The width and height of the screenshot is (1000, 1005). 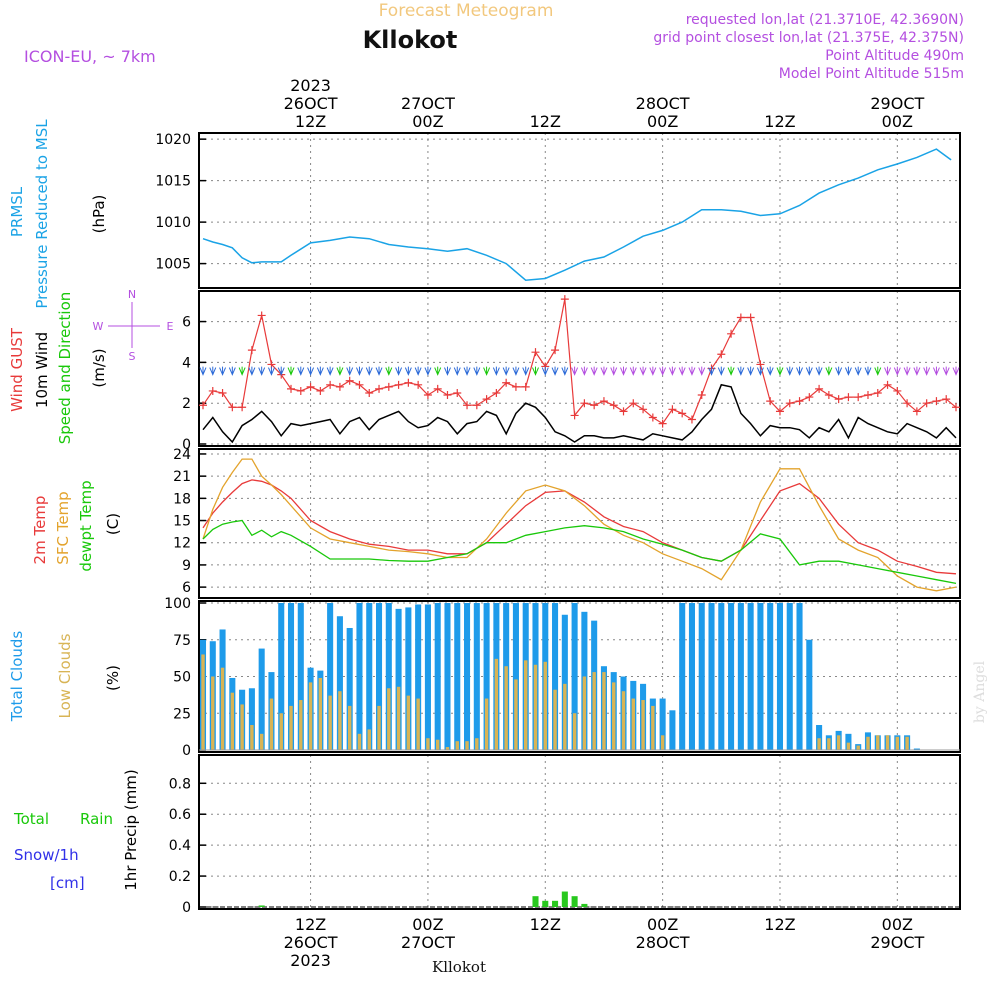 I want to click on credit-watermark: by Angel, so click(x=980, y=691).